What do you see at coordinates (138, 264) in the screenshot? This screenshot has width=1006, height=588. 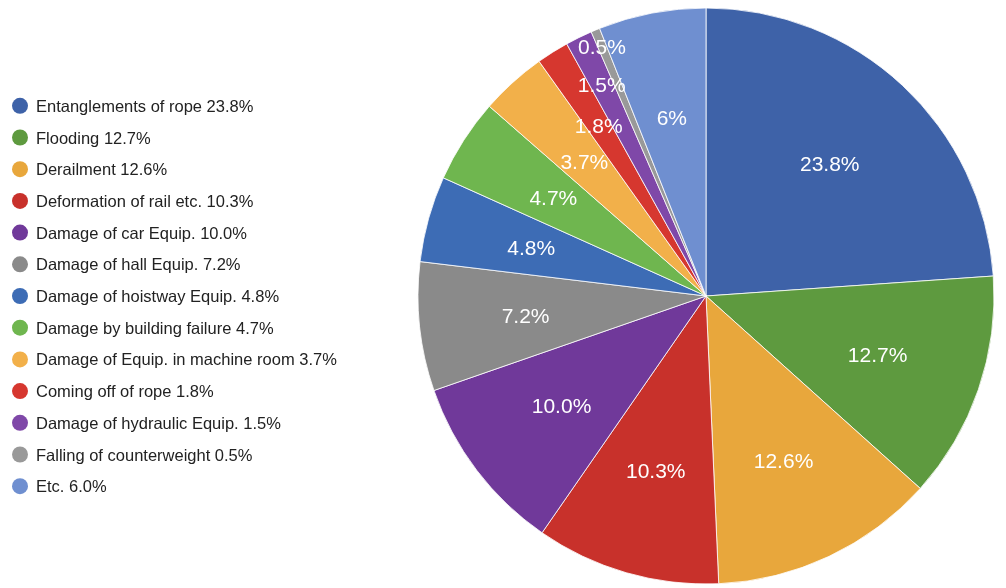 I see `legend-label: Damage of hall Equip. 7.2%` at bounding box center [138, 264].